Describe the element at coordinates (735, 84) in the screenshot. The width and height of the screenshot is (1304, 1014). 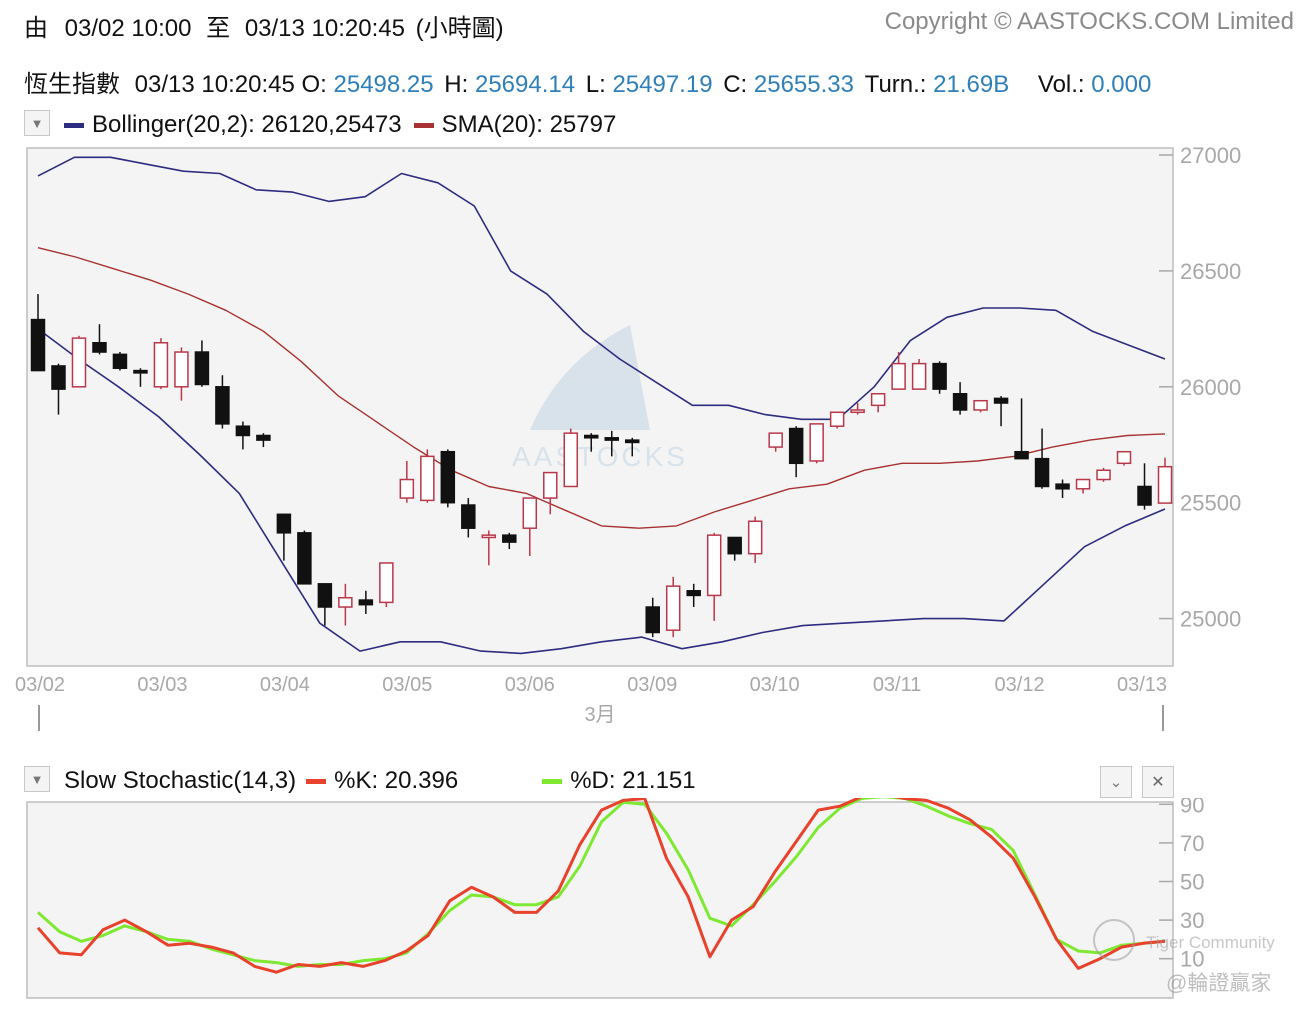
I see `close-label: C:` at that location.